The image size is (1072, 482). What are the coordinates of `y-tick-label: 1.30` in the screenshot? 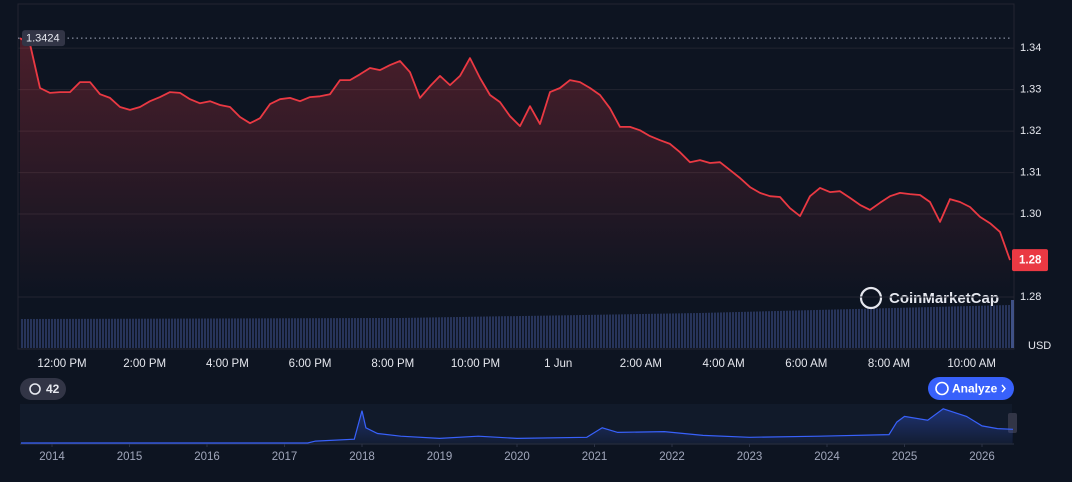 It's located at (1030, 214).